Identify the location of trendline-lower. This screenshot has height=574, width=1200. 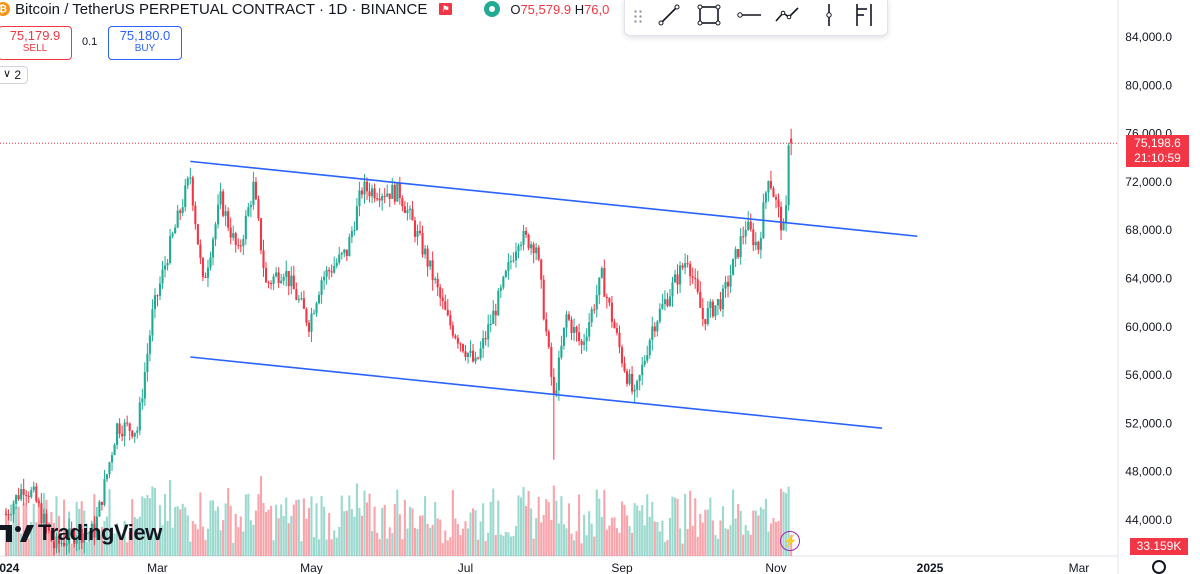
(536, 393).